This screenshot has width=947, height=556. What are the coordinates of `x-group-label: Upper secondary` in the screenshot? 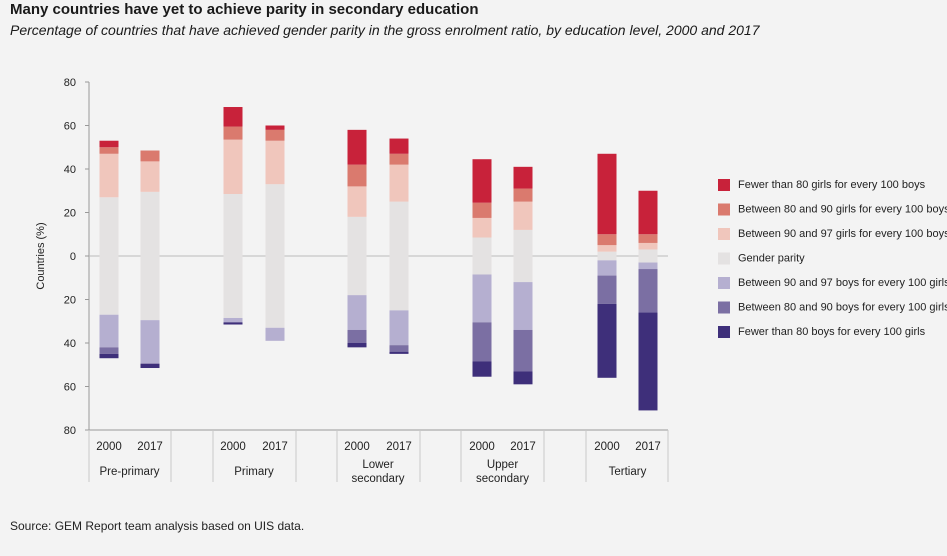 It's located at (502, 472).